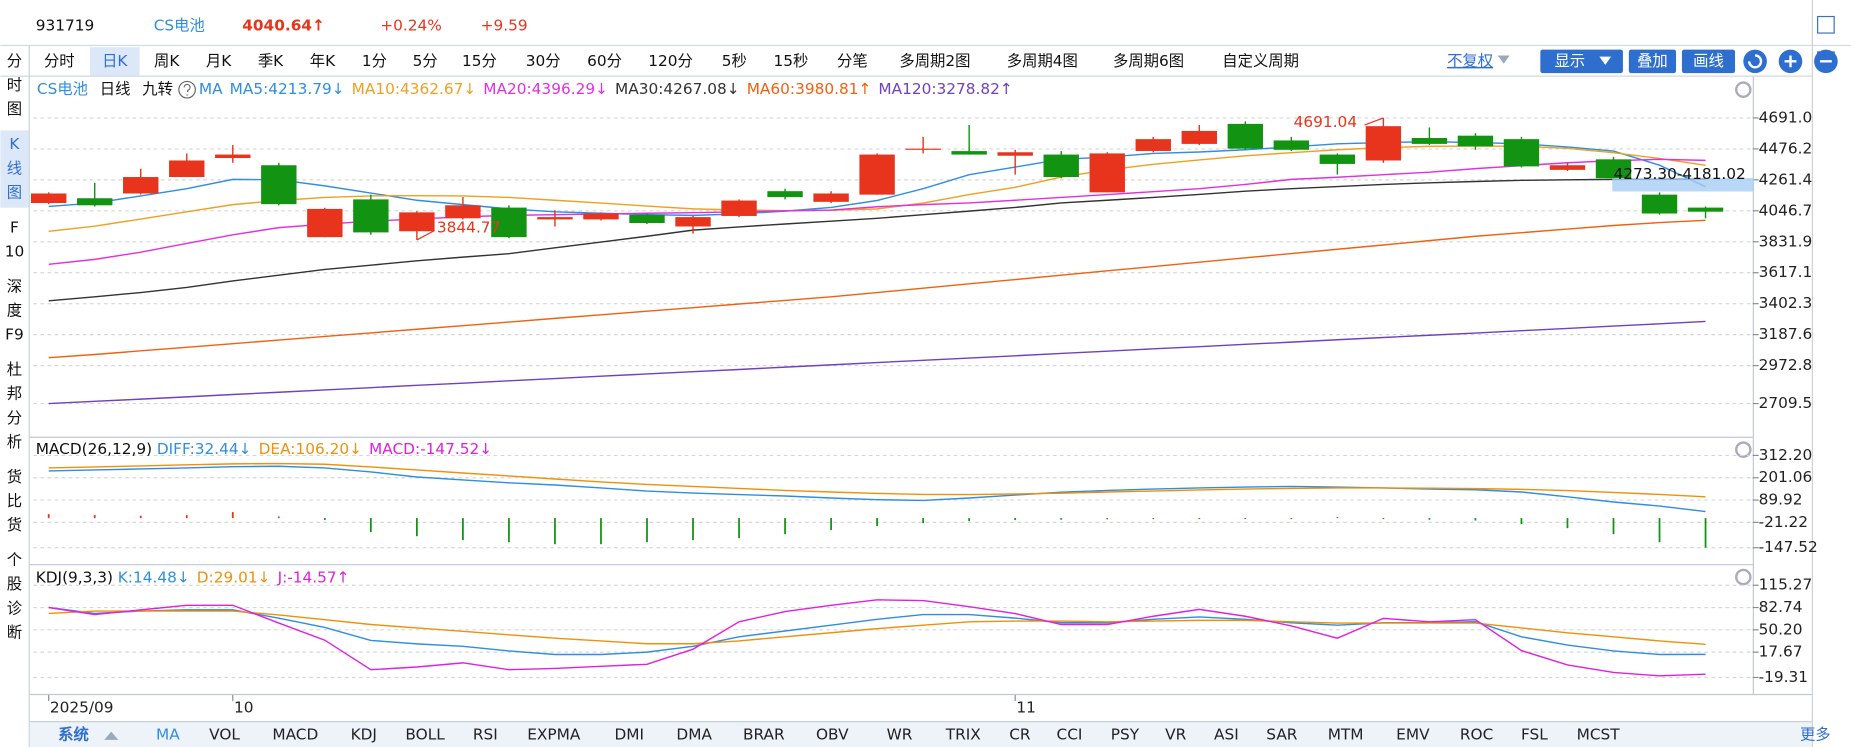 The image size is (1851, 747). What do you see at coordinates (204, 449) in the screenshot?
I see `legend-label: DIFF:32.44↓` at bounding box center [204, 449].